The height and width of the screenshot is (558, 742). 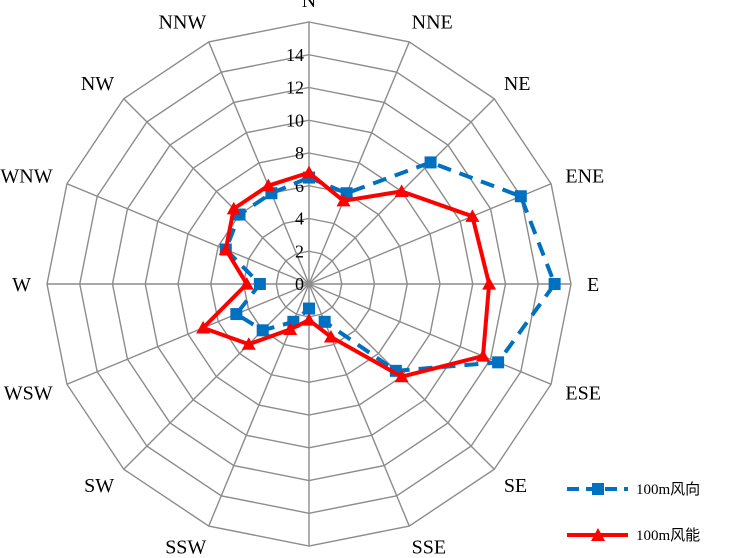 What do you see at coordinates (185, 547) in the screenshot?
I see `direction-label-SSW: SSW` at bounding box center [185, 547].